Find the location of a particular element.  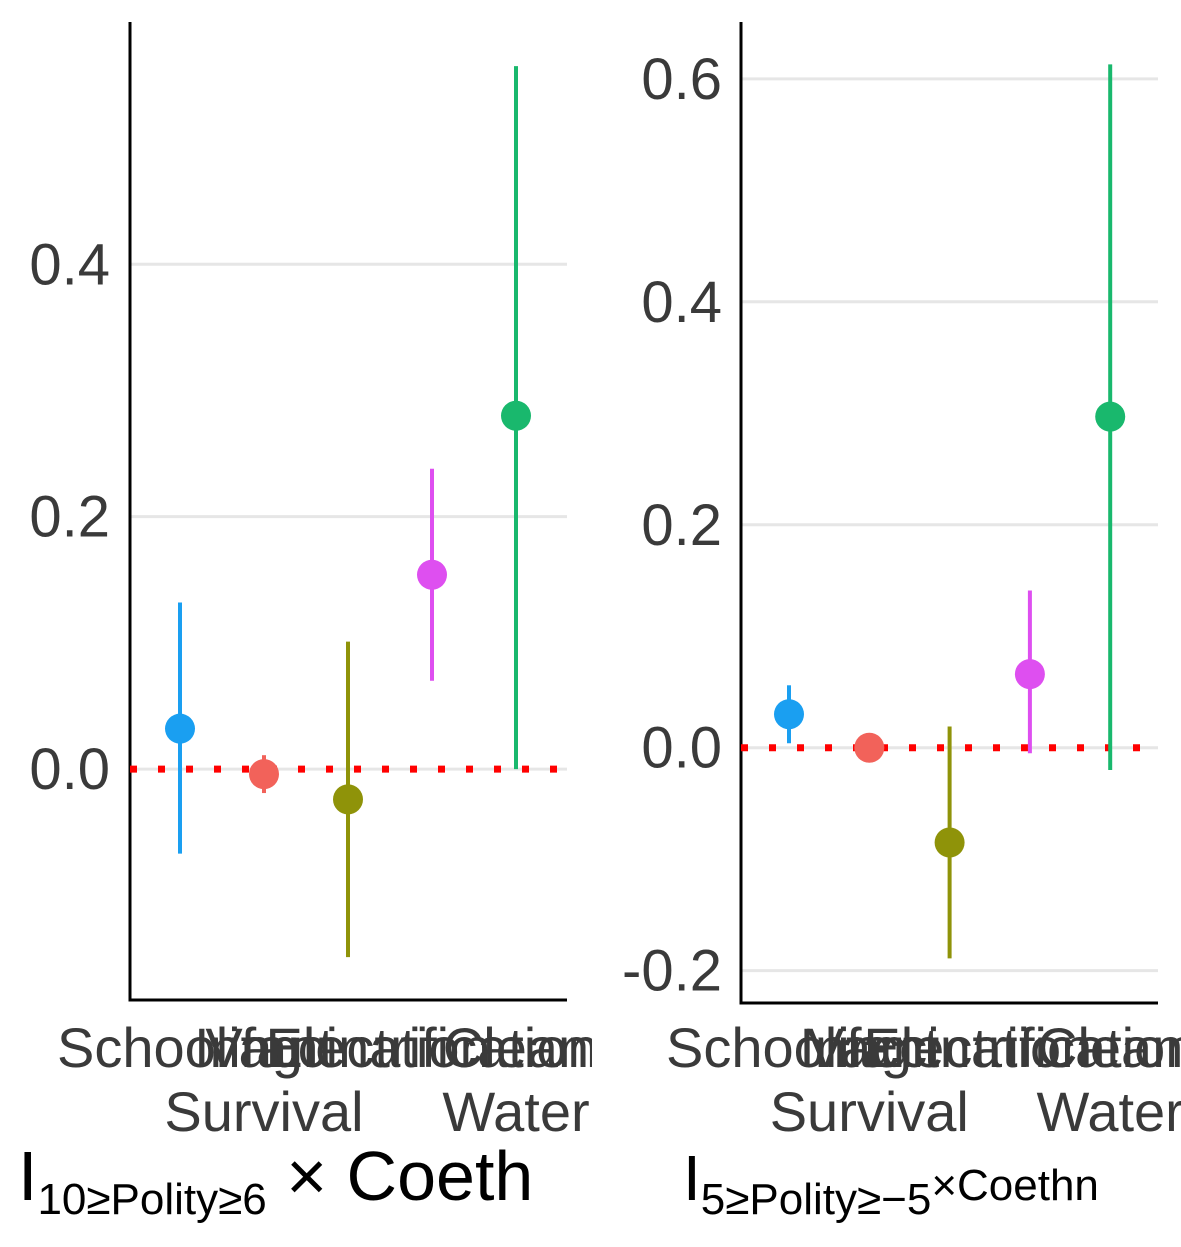

x-axis-title: I5≥Polity≥−5×Coethn is located at coordinates (891, 1183).